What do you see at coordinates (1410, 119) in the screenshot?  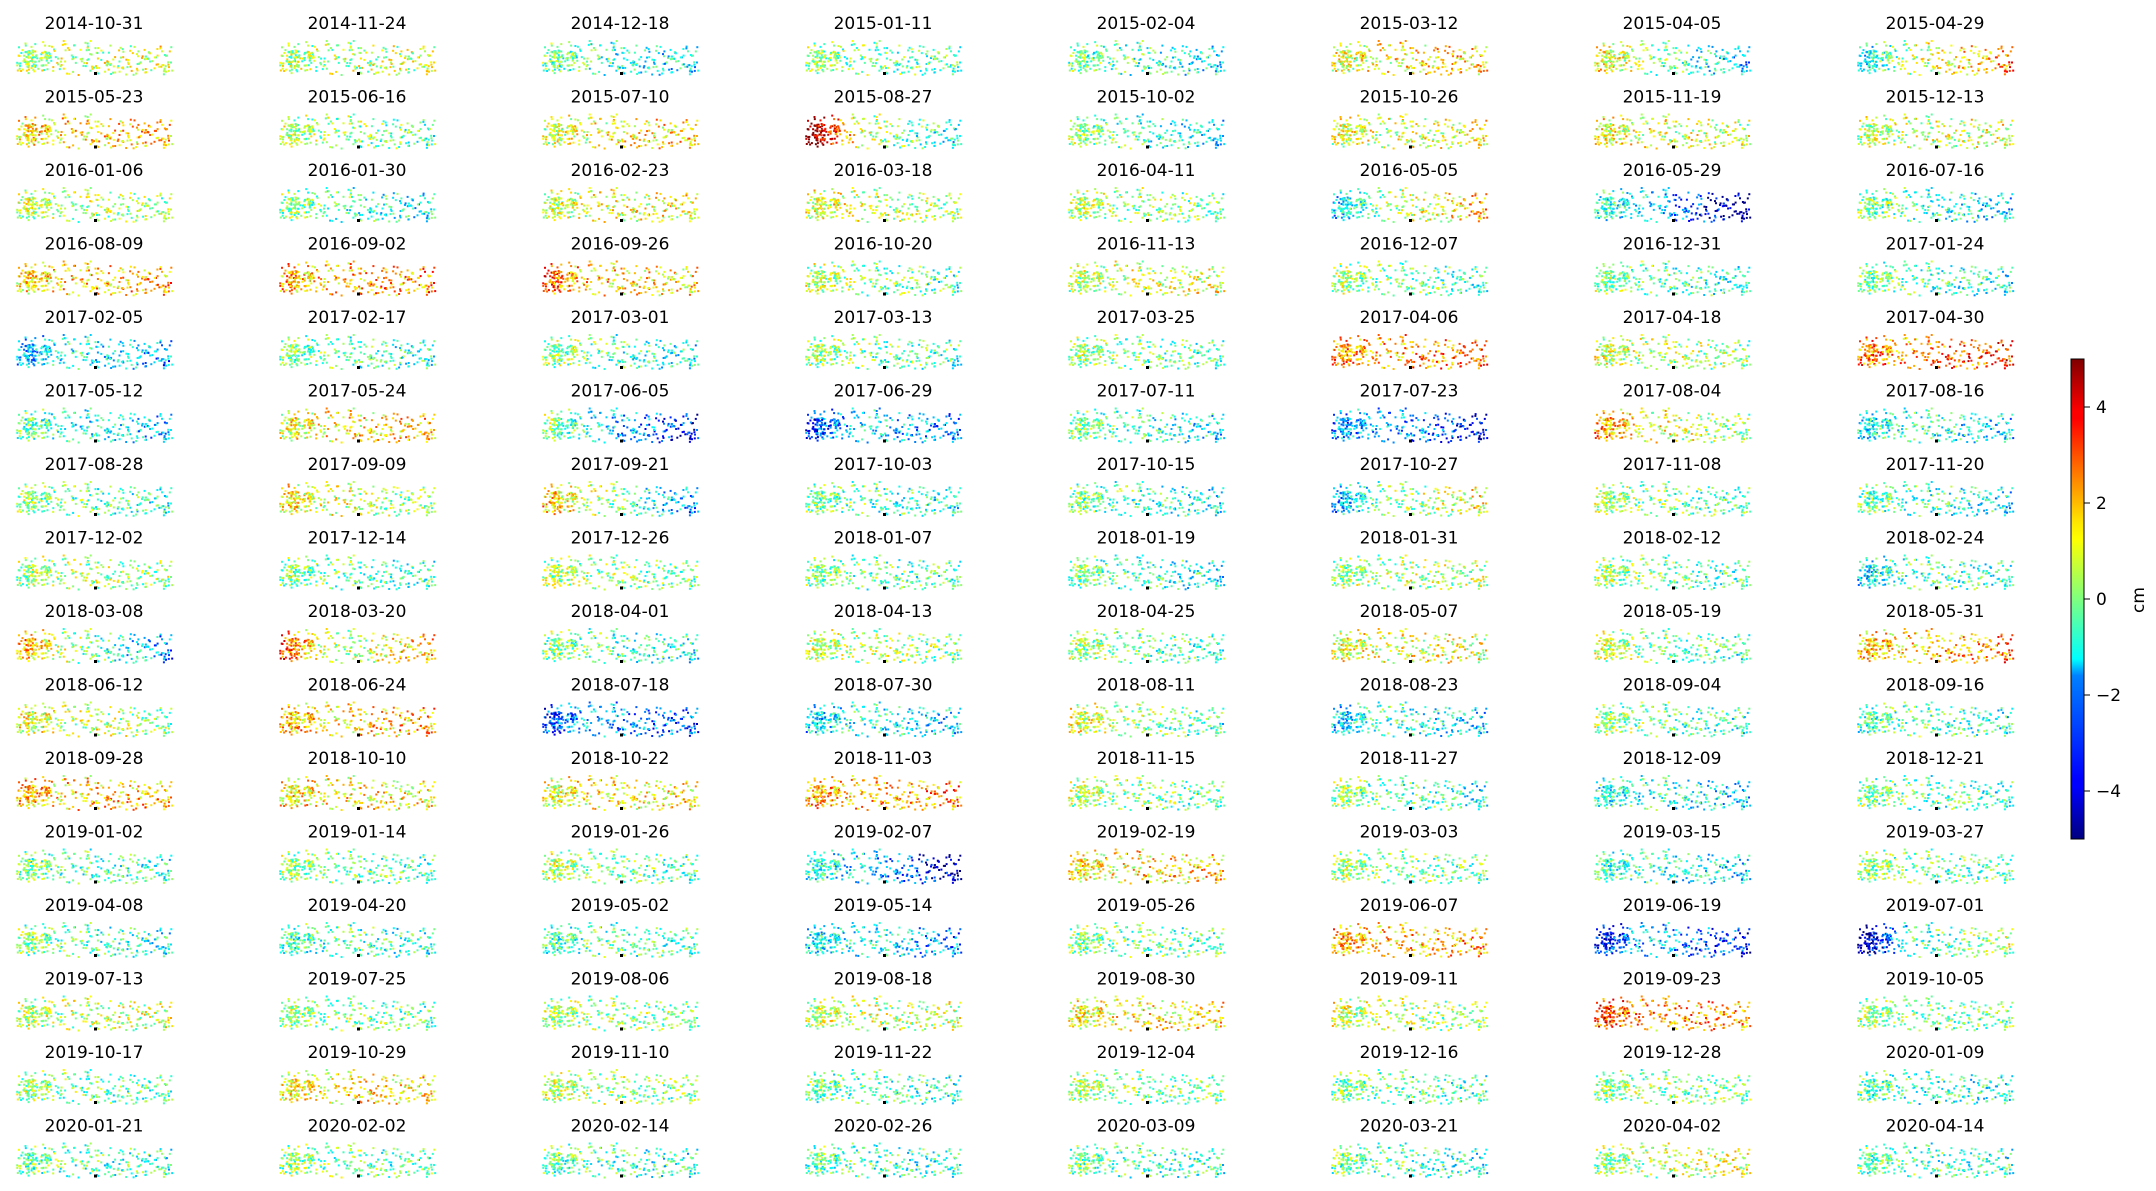 I see `panel: 2015-10-26` at bounding box center [1410, 119].